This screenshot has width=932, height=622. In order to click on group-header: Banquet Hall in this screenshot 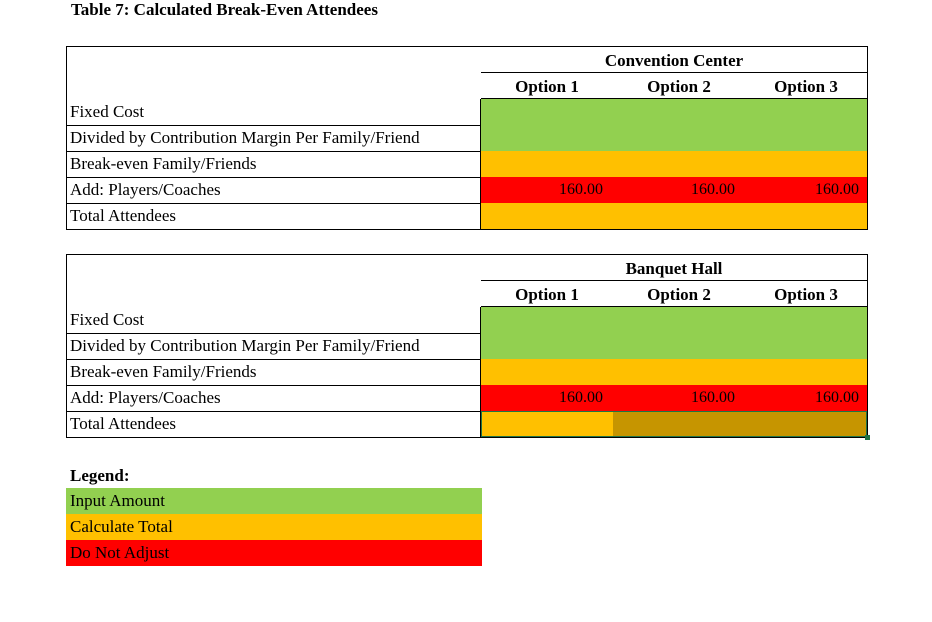, I will do `click(674, 268)`.